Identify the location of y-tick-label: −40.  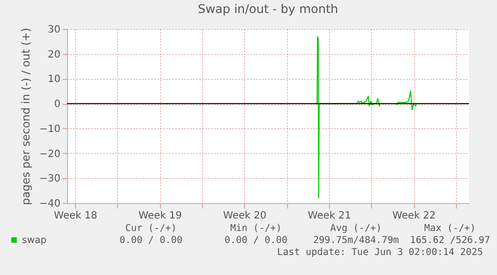
(49, 204).